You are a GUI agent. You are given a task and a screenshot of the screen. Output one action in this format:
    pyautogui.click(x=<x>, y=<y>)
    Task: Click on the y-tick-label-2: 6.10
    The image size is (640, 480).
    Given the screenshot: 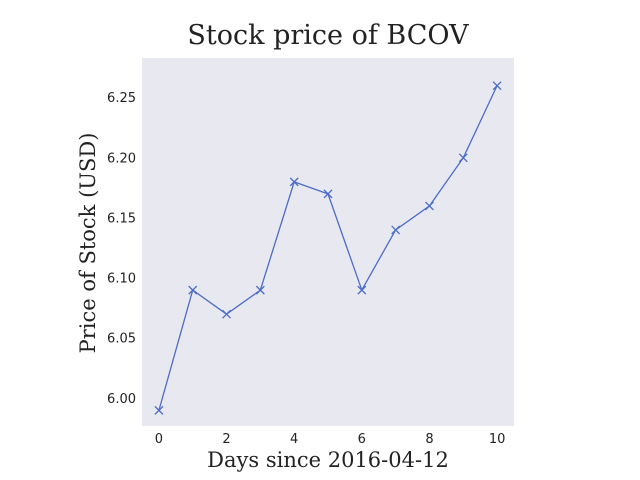 What is the action you would take?
    pyautogui.click(x=121, y=279)
    